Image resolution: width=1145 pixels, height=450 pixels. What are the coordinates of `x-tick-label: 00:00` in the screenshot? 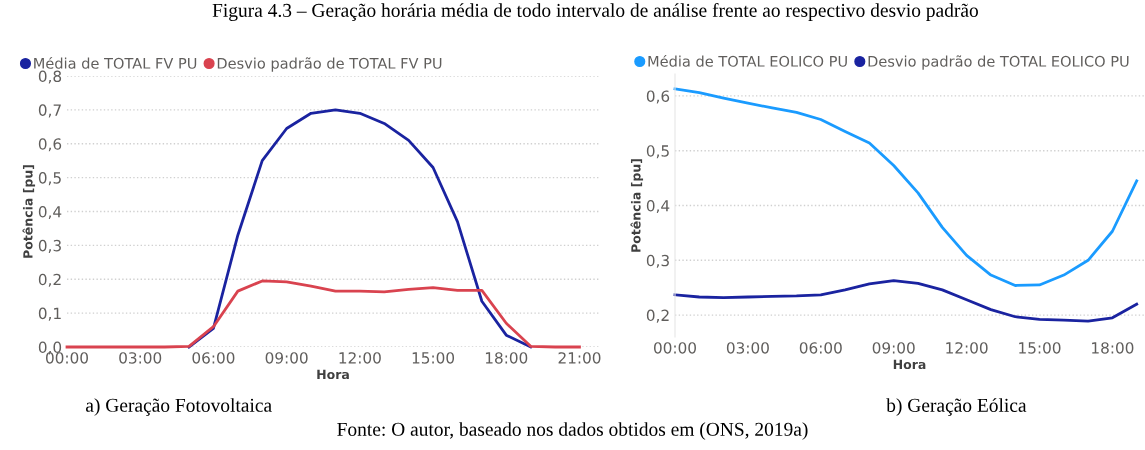 It's located at (674, 348).